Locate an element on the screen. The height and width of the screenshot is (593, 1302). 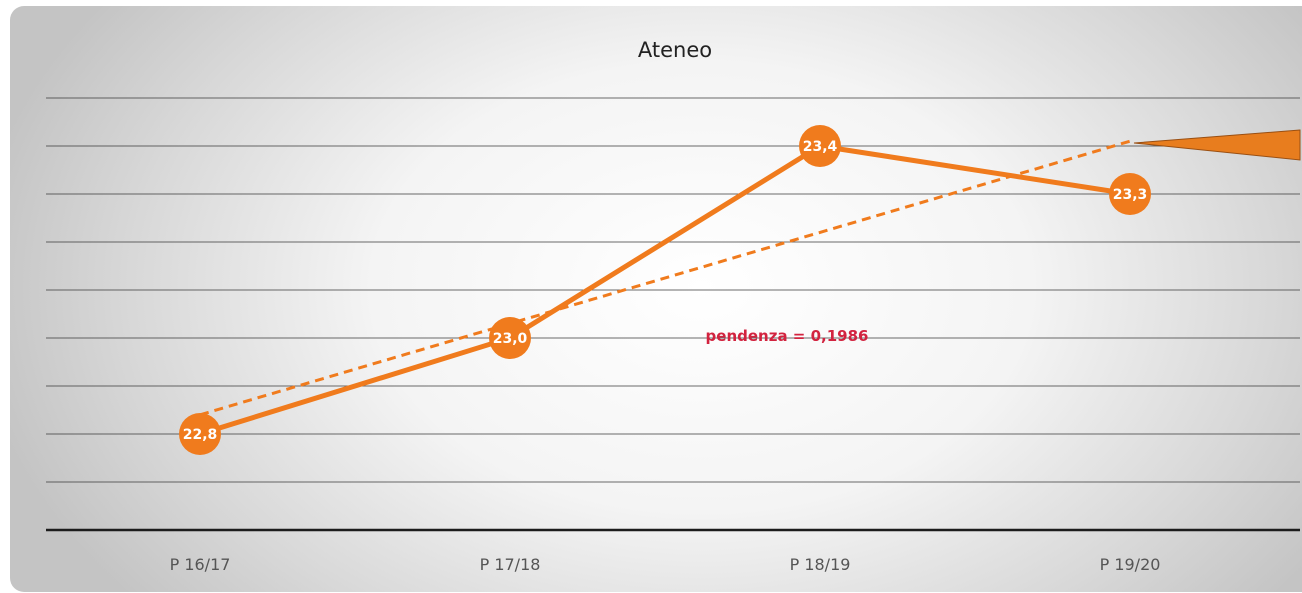
x-axis-ticks: P 16/17 P 17/18 P 18/19 P 19/20 is located at coordinates (665, 564).